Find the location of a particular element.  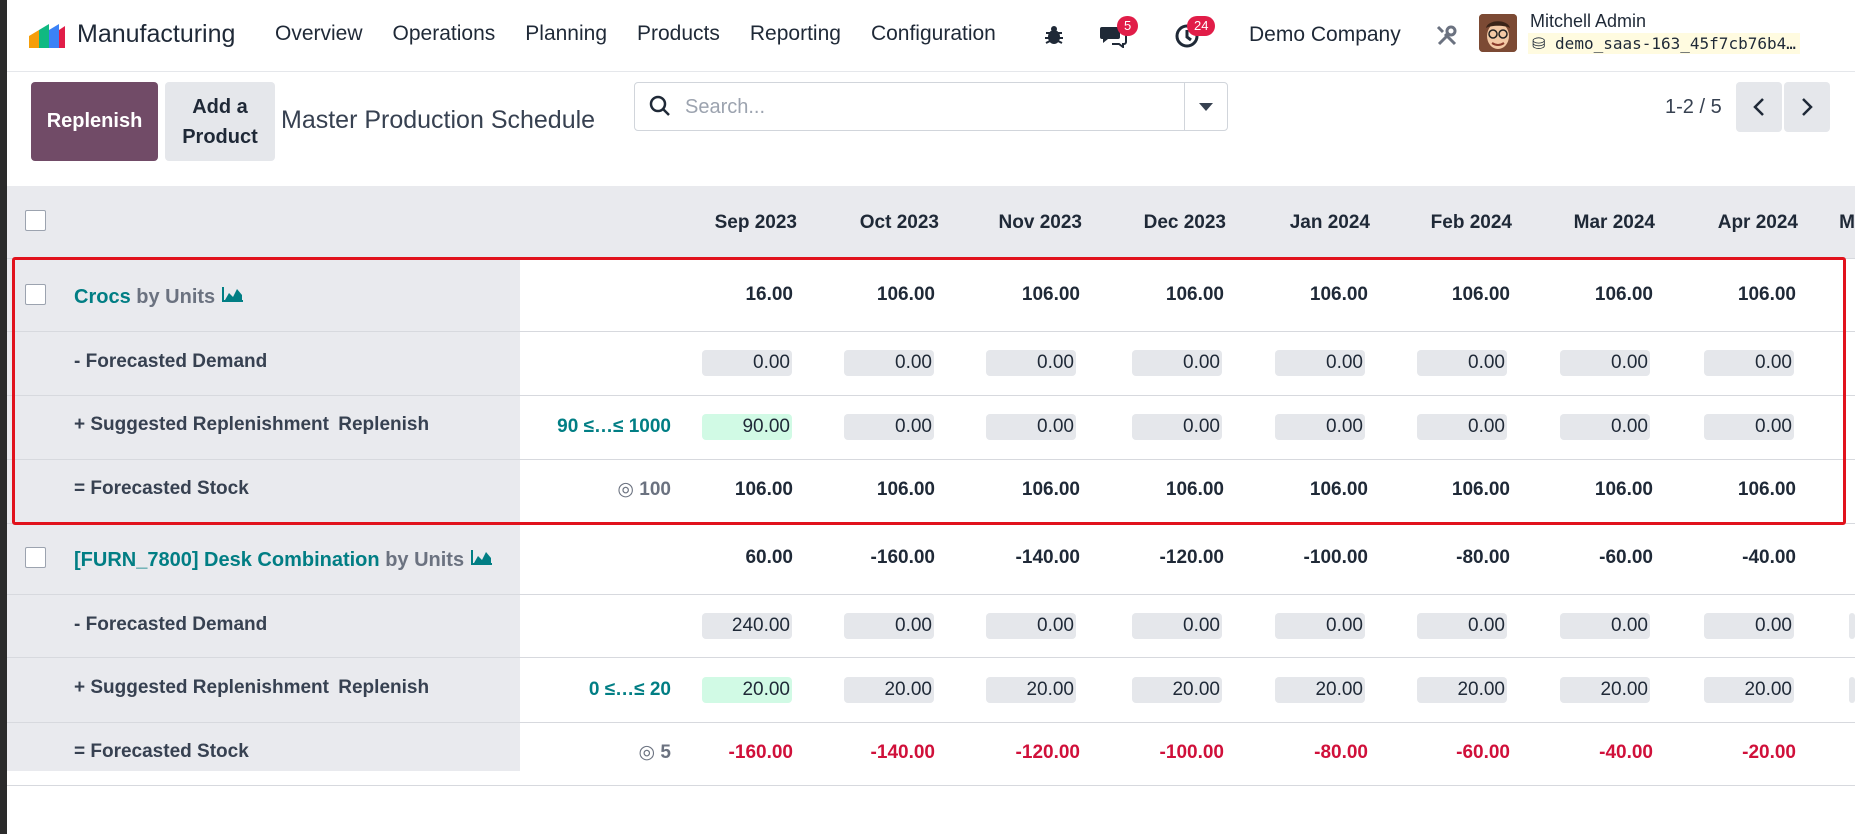

target-icon: ◎ is located at coordinates (626, 489).